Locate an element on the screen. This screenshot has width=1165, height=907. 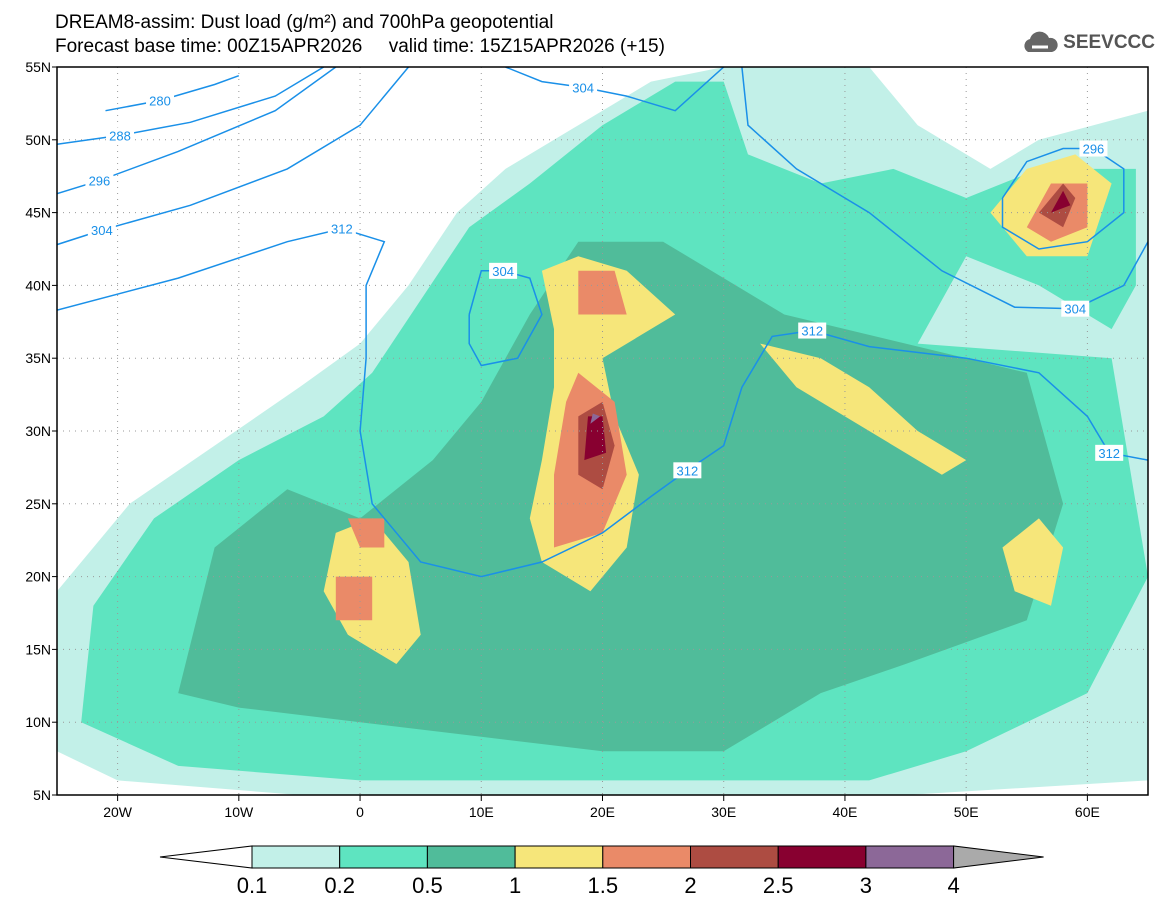
colorbar-label: 0.2 is located at coordinates (339, 885).